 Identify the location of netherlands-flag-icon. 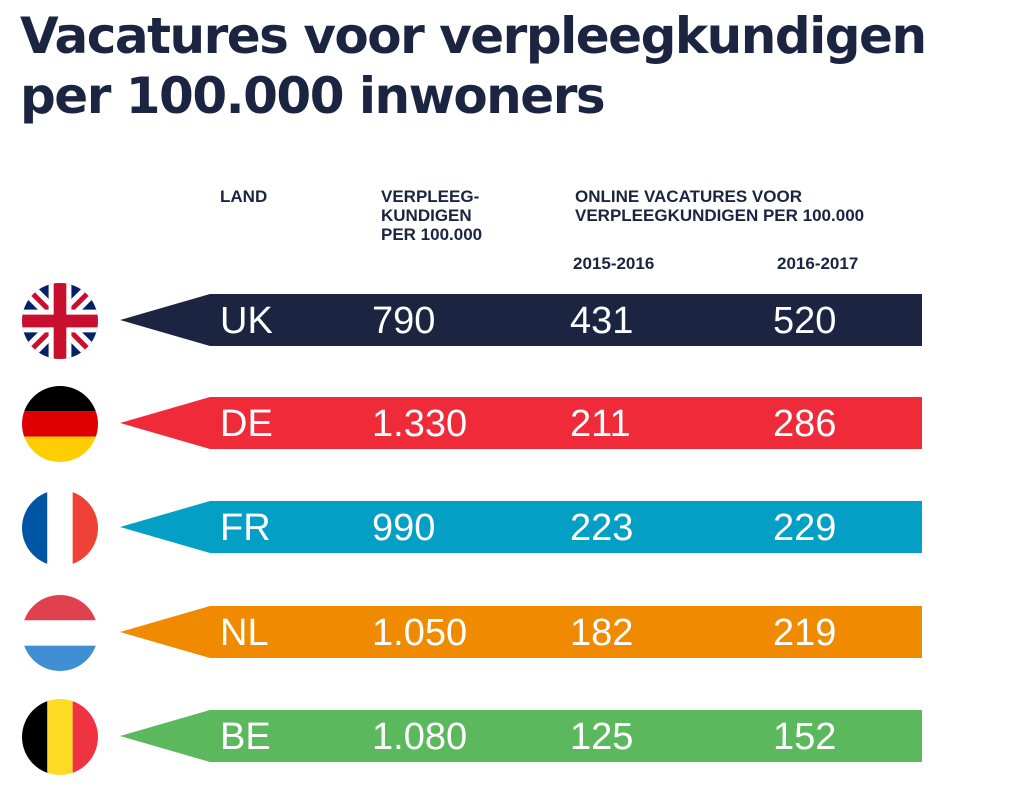
(60, 633).